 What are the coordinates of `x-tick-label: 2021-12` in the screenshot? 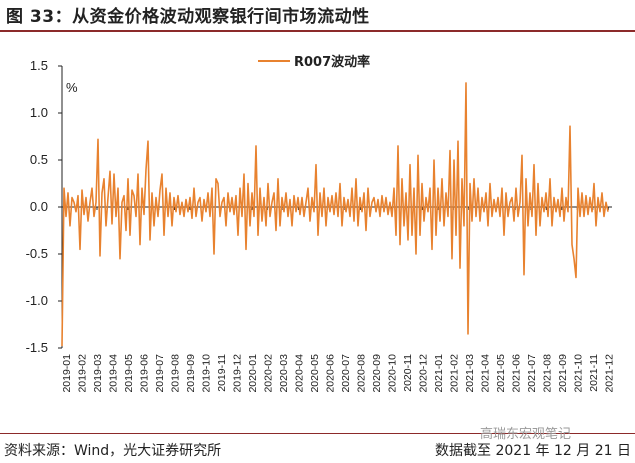 It's located at (609, 373).